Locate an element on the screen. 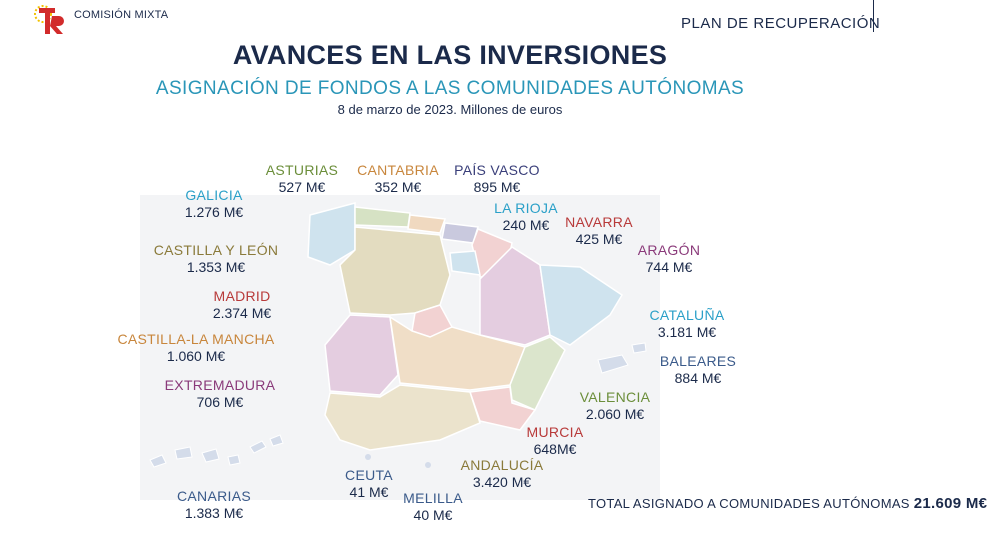  region-name: CASTILLA Y LEÓN is located at coordinates (216, 250).